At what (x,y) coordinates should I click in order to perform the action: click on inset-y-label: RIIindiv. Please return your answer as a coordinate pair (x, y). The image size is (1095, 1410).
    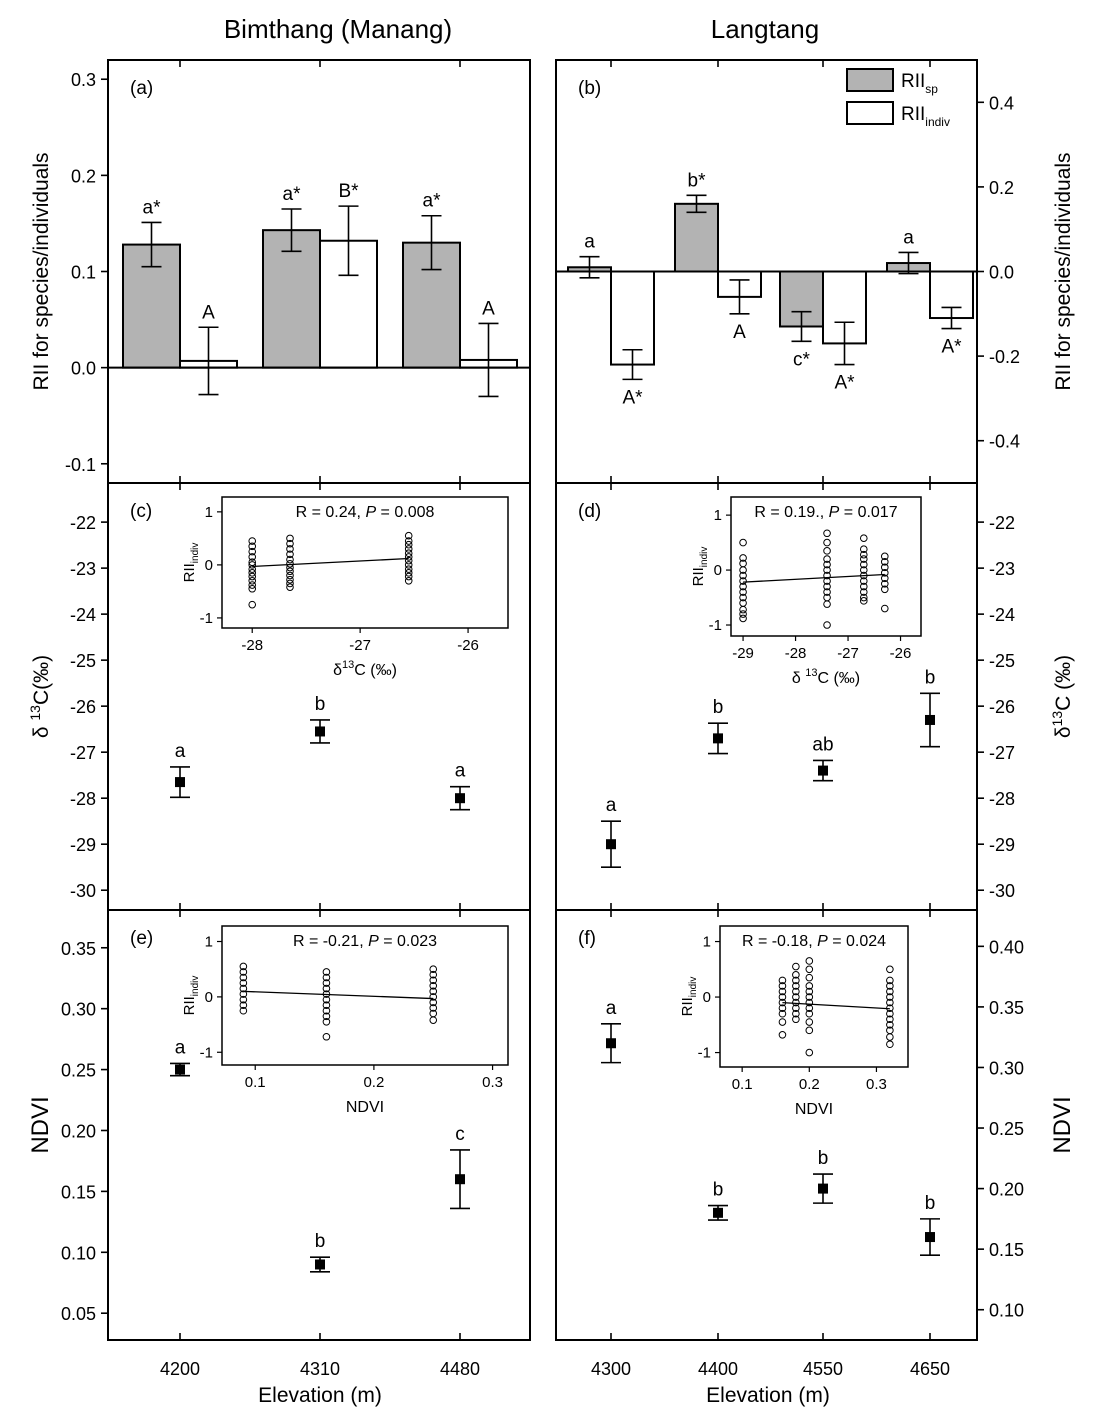
    Looking at the image, I should click on (191, 563).